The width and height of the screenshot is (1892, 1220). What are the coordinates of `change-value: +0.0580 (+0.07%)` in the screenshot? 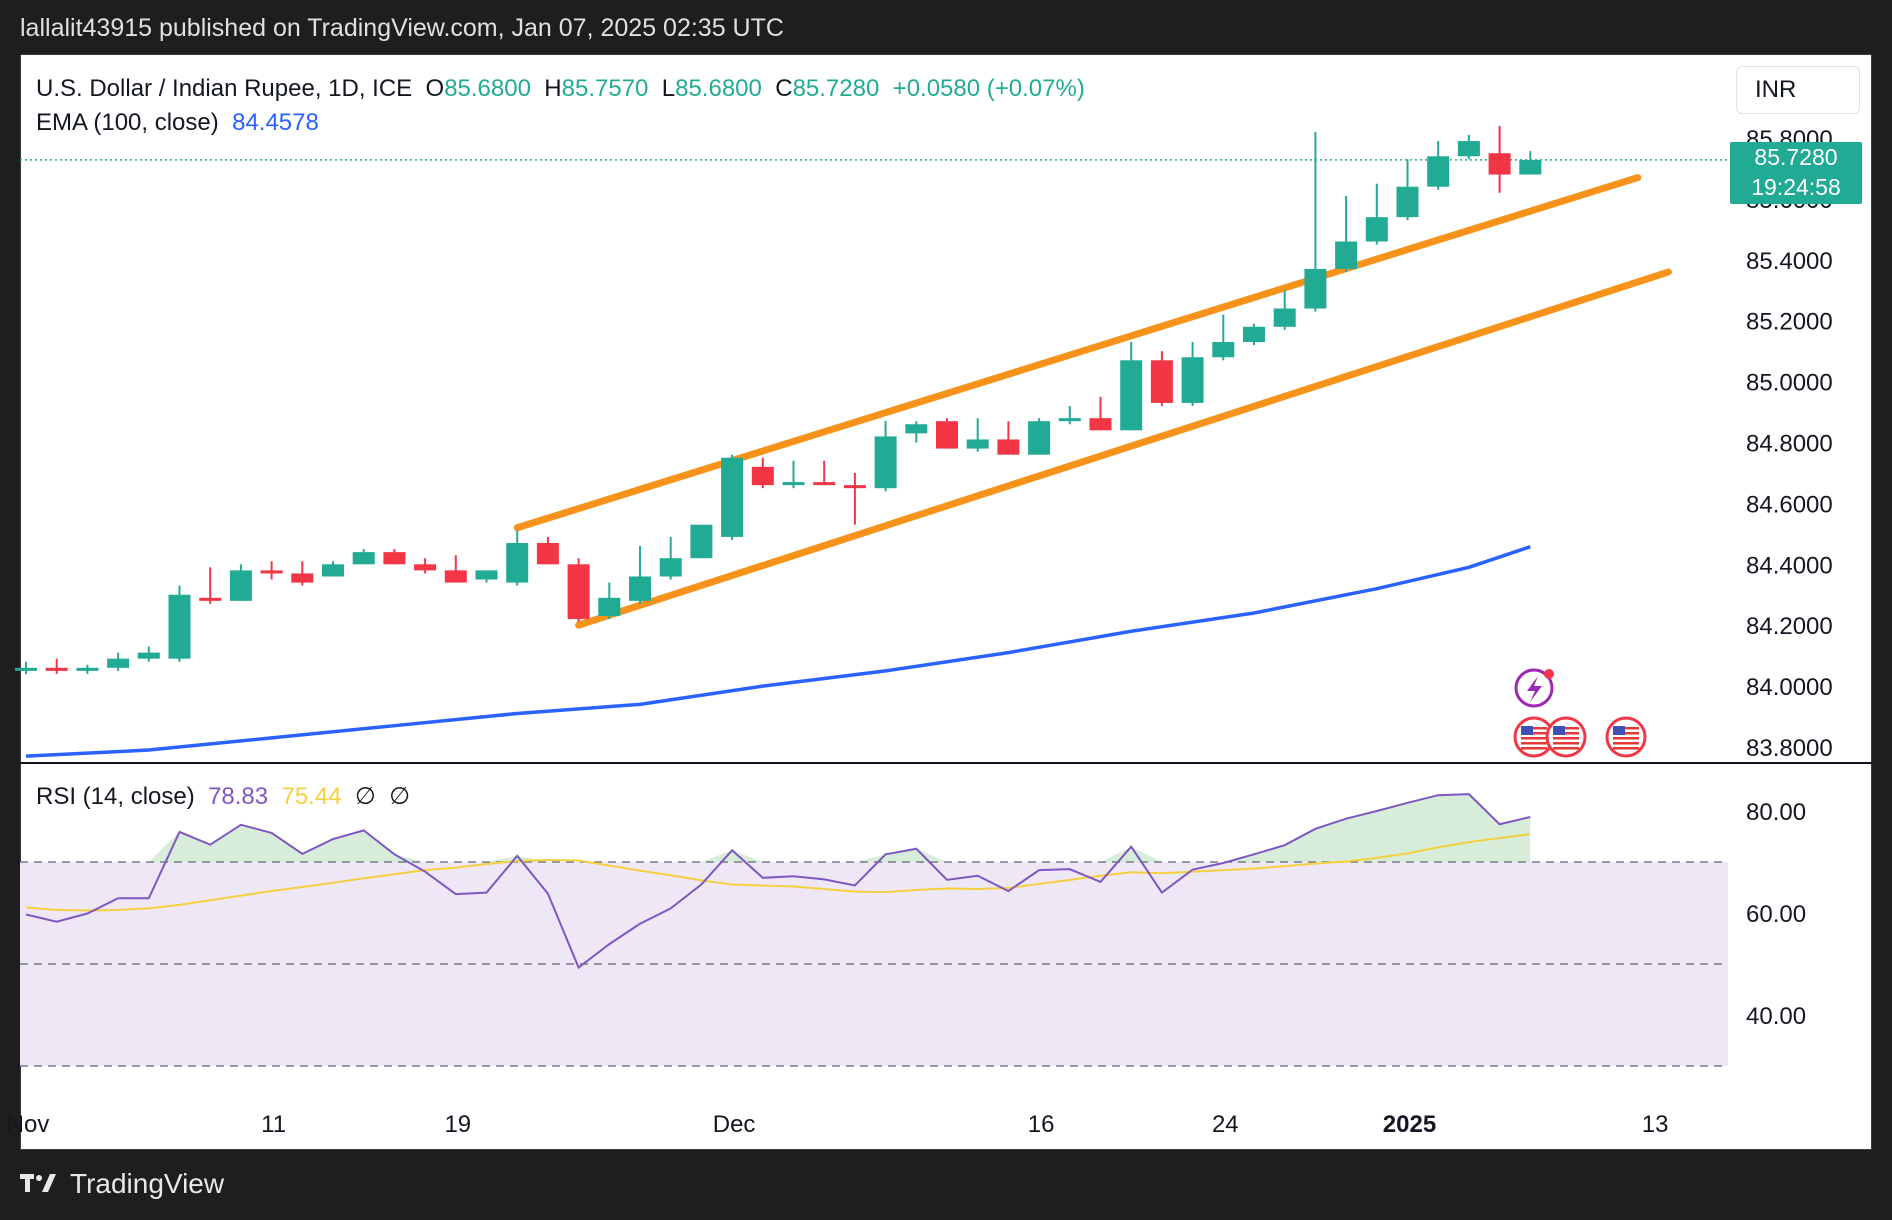 It's located at (988, 88).